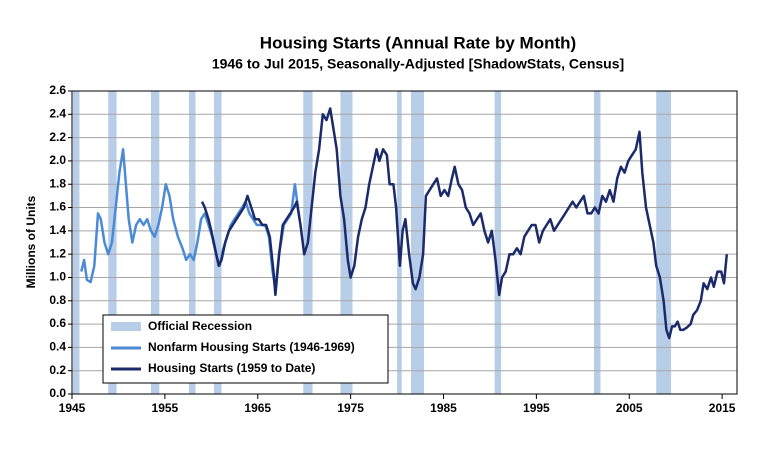 The width and height of the screenshot is (781, 463). Describe the element at coordinates (57, 113) in the screenshot. I see `y-tick-label: 2.4` at that location.